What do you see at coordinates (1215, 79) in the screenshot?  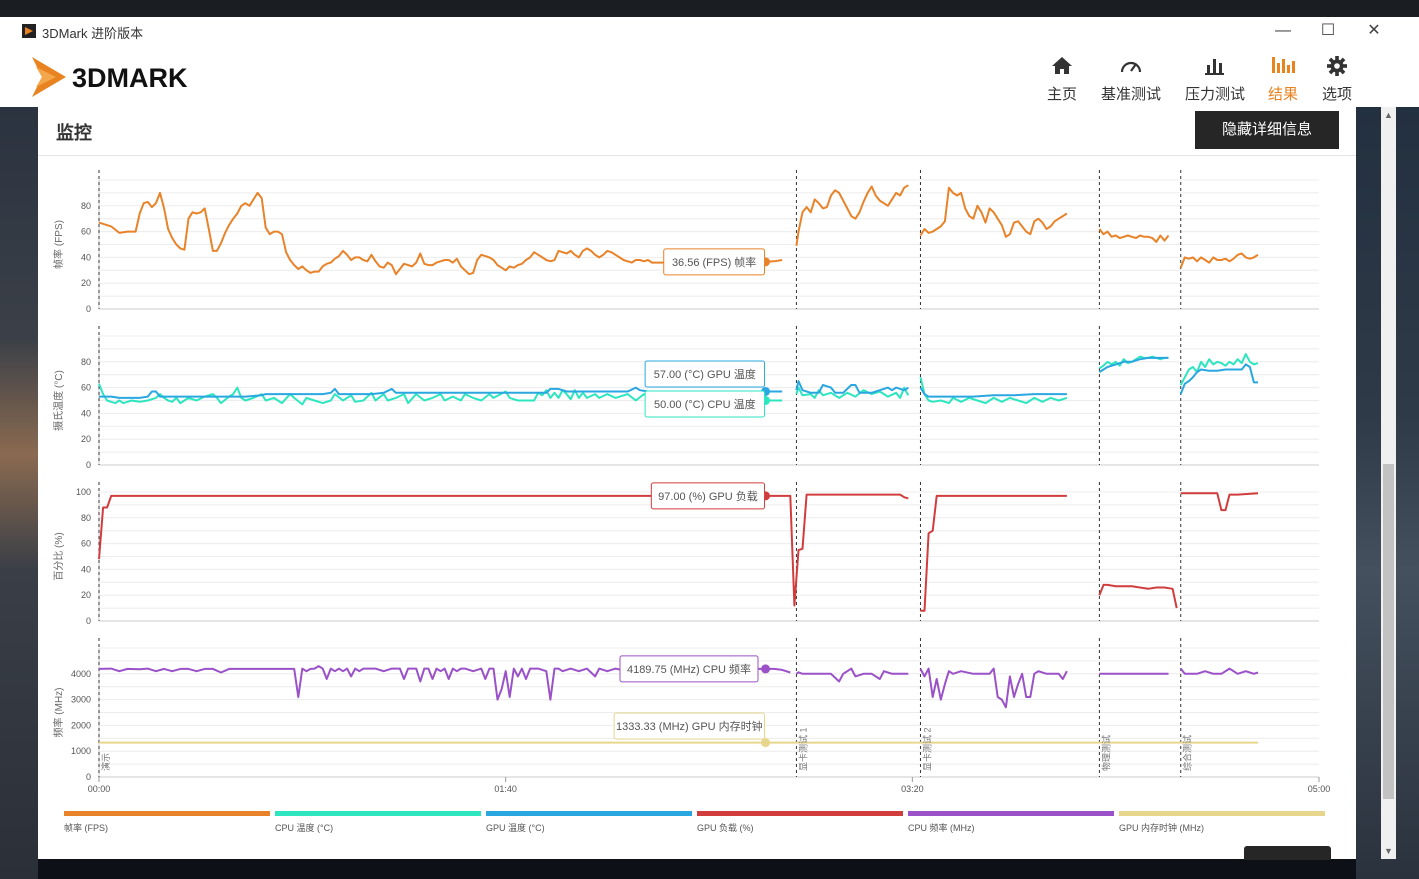 I see `nav-stress-test: 压力测试` at bounding box center [1215, 79].